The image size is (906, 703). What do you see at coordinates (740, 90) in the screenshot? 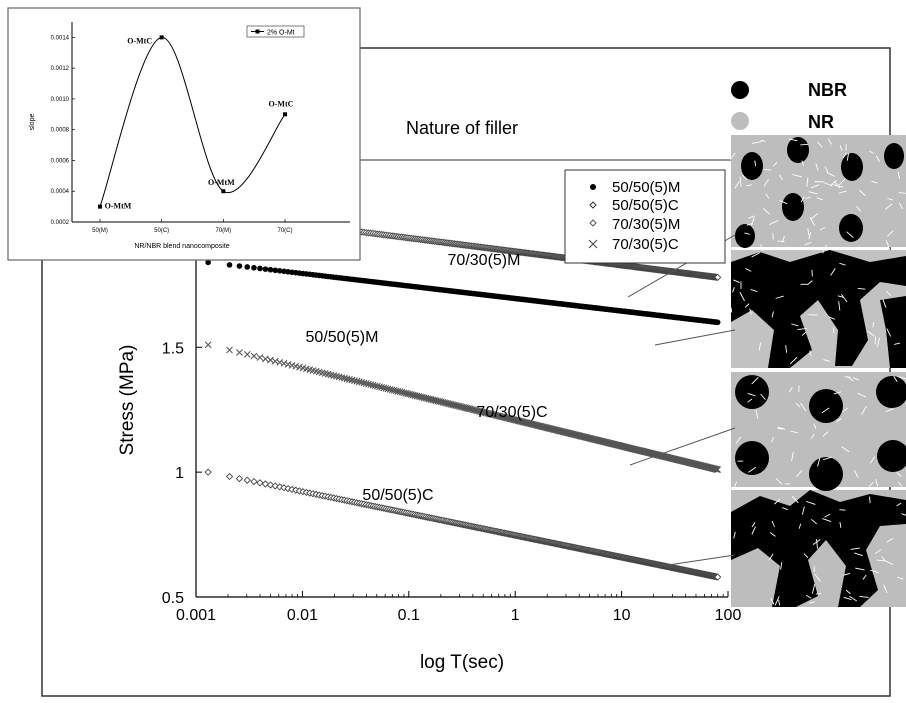
I see `nbr-swatch` at bounding box center [740, 90].